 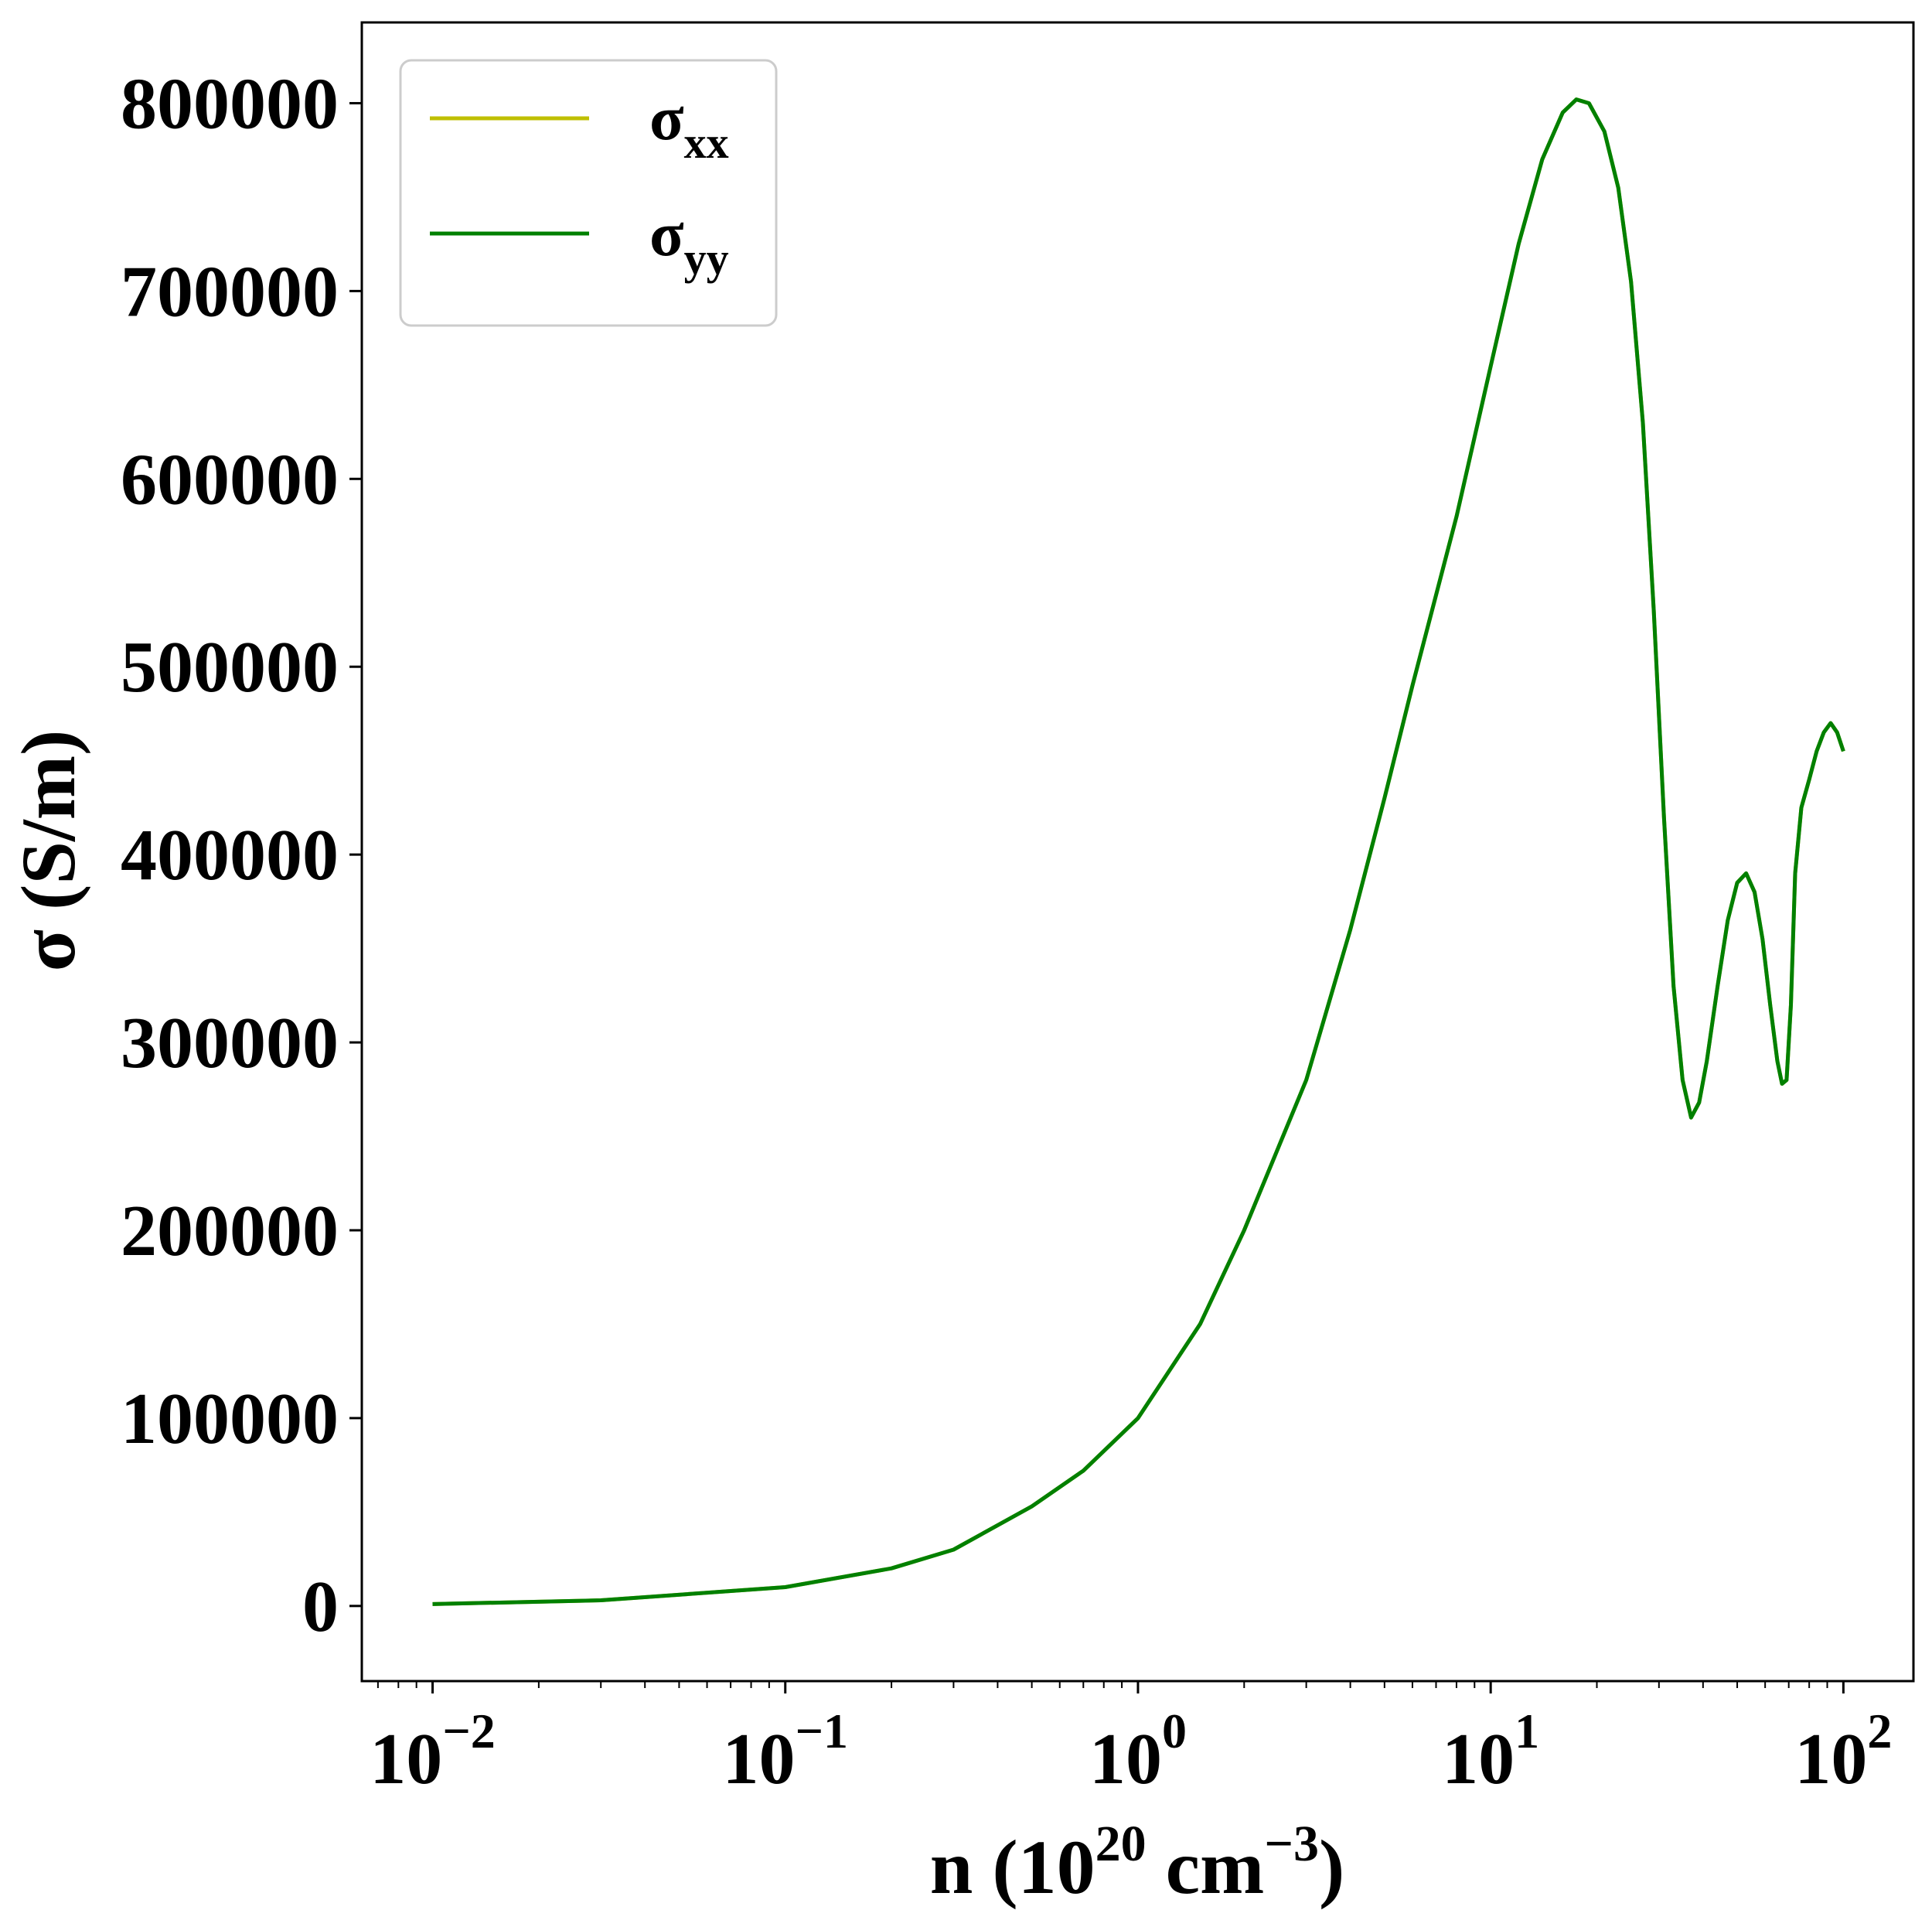 What do you see at coordinates (689, 241) in the screenshot?
I see `legend-entry-yy: σyy` at bounding box center [689, 241].